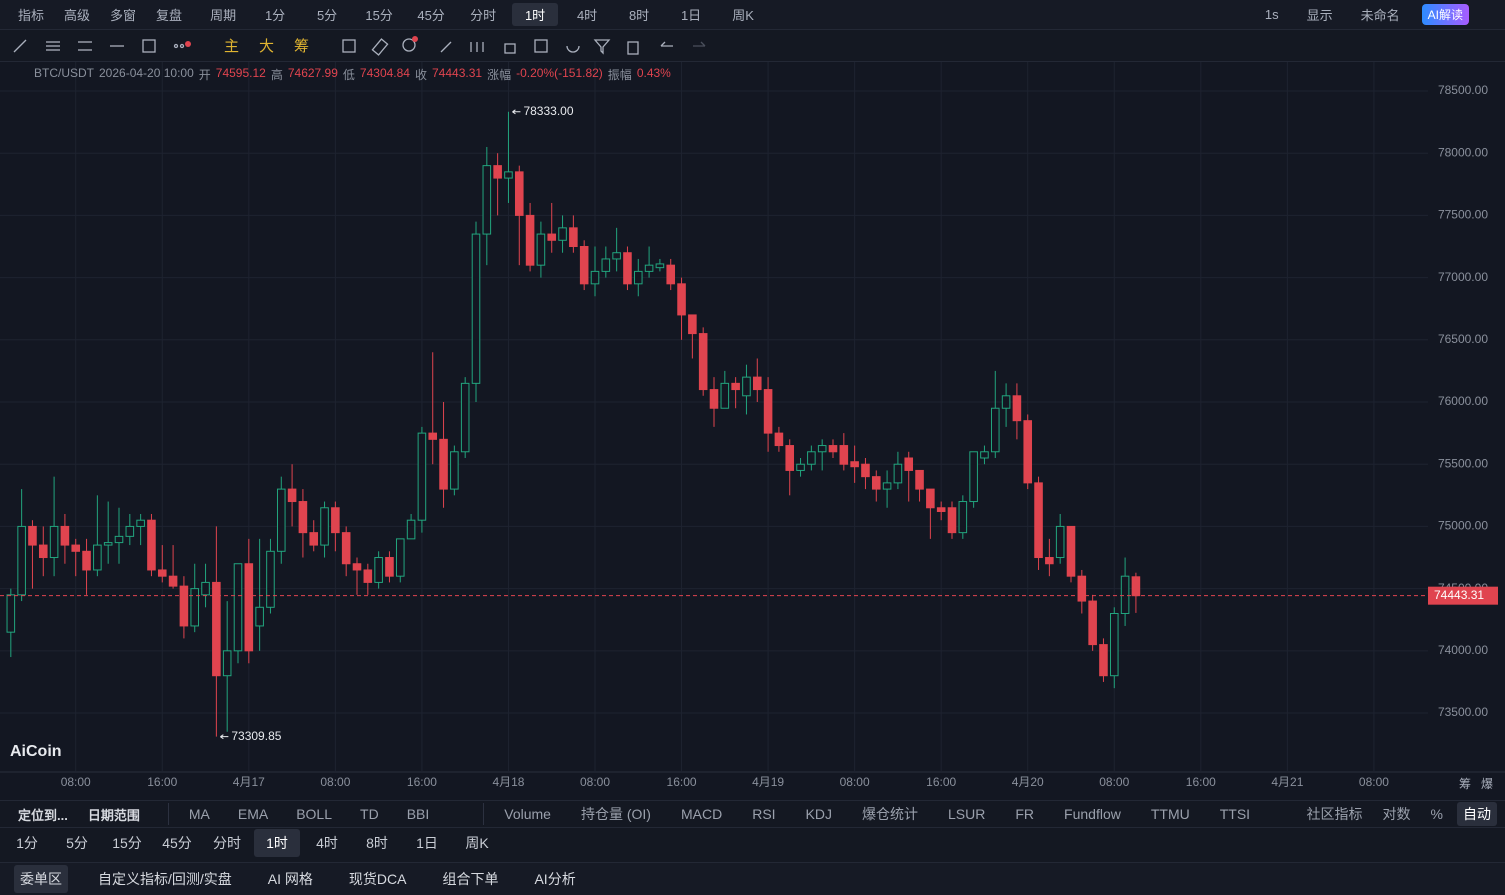 The image size is (1505, 895). What do you see at coordinates (102, 45) in the screenshot?
I see `drawing-icons` at bounding box center [102, 45].